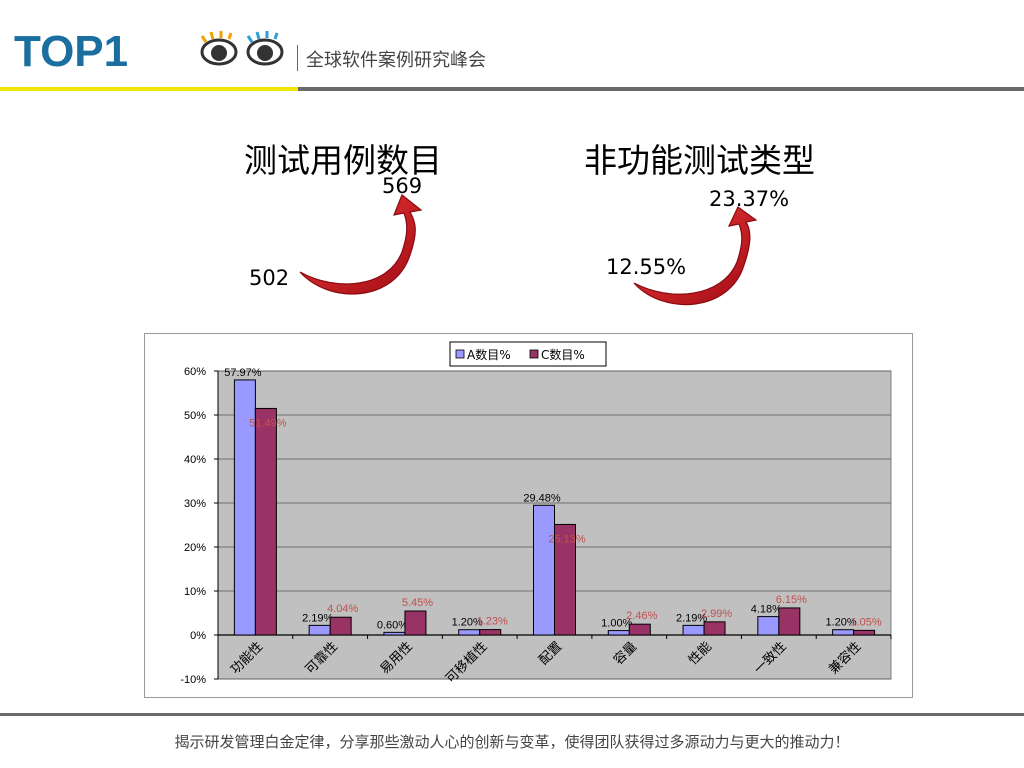 The image size is (1024, 768). What do you see at coordinates (616, 624) in the screenshot?
I see `data-label-a: 1.00%` at bounding box center [616, 624].